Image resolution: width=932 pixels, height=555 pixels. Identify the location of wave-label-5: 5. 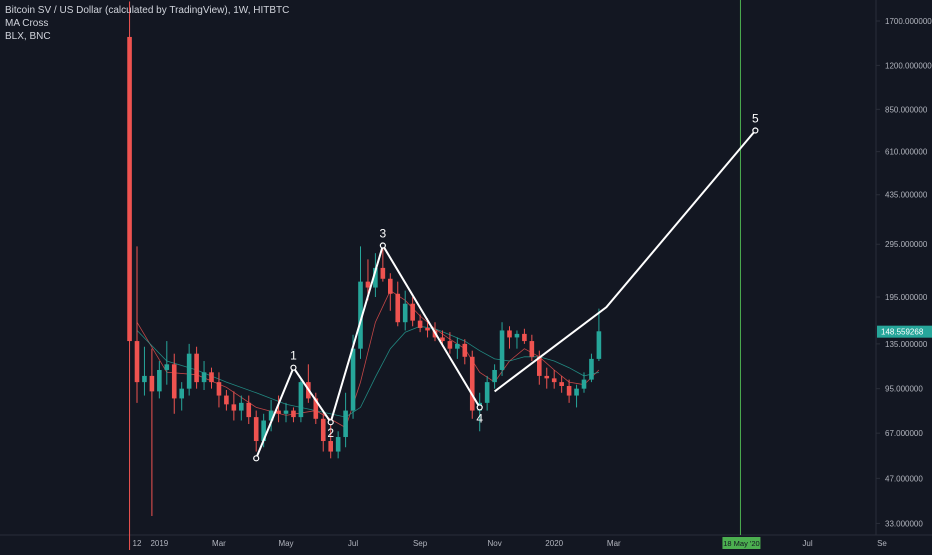
(755, 118).